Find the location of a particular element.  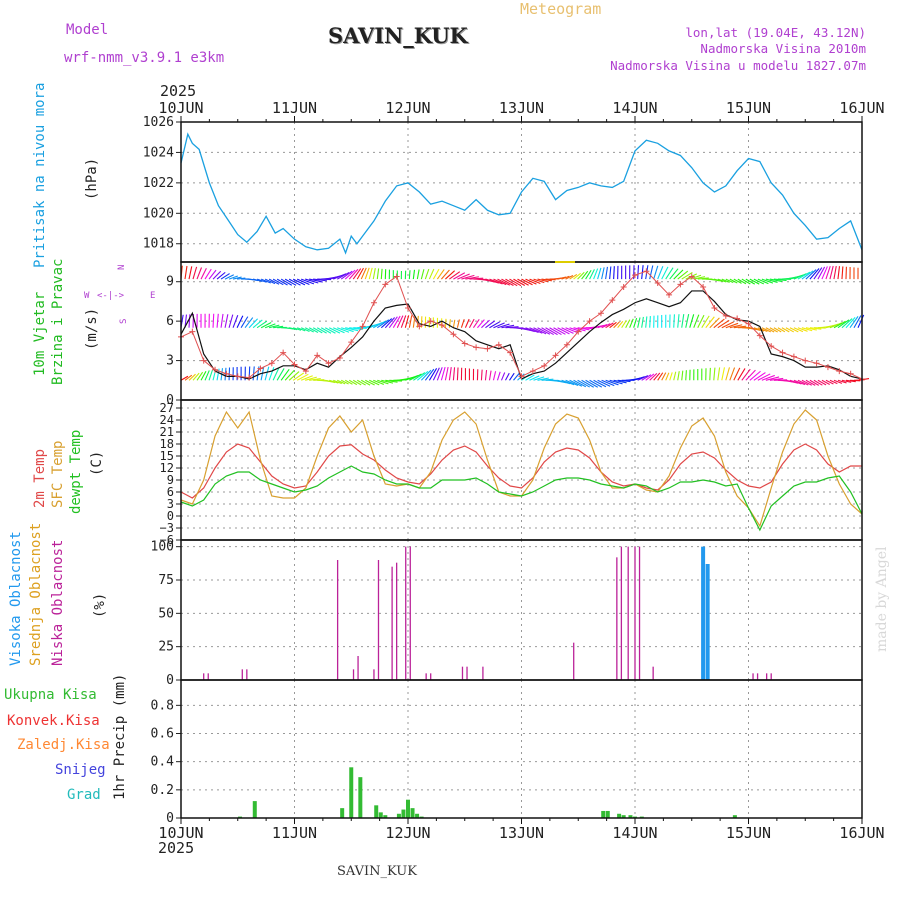

meteogram-label: Meteogram is located at coordinates (560, 9).